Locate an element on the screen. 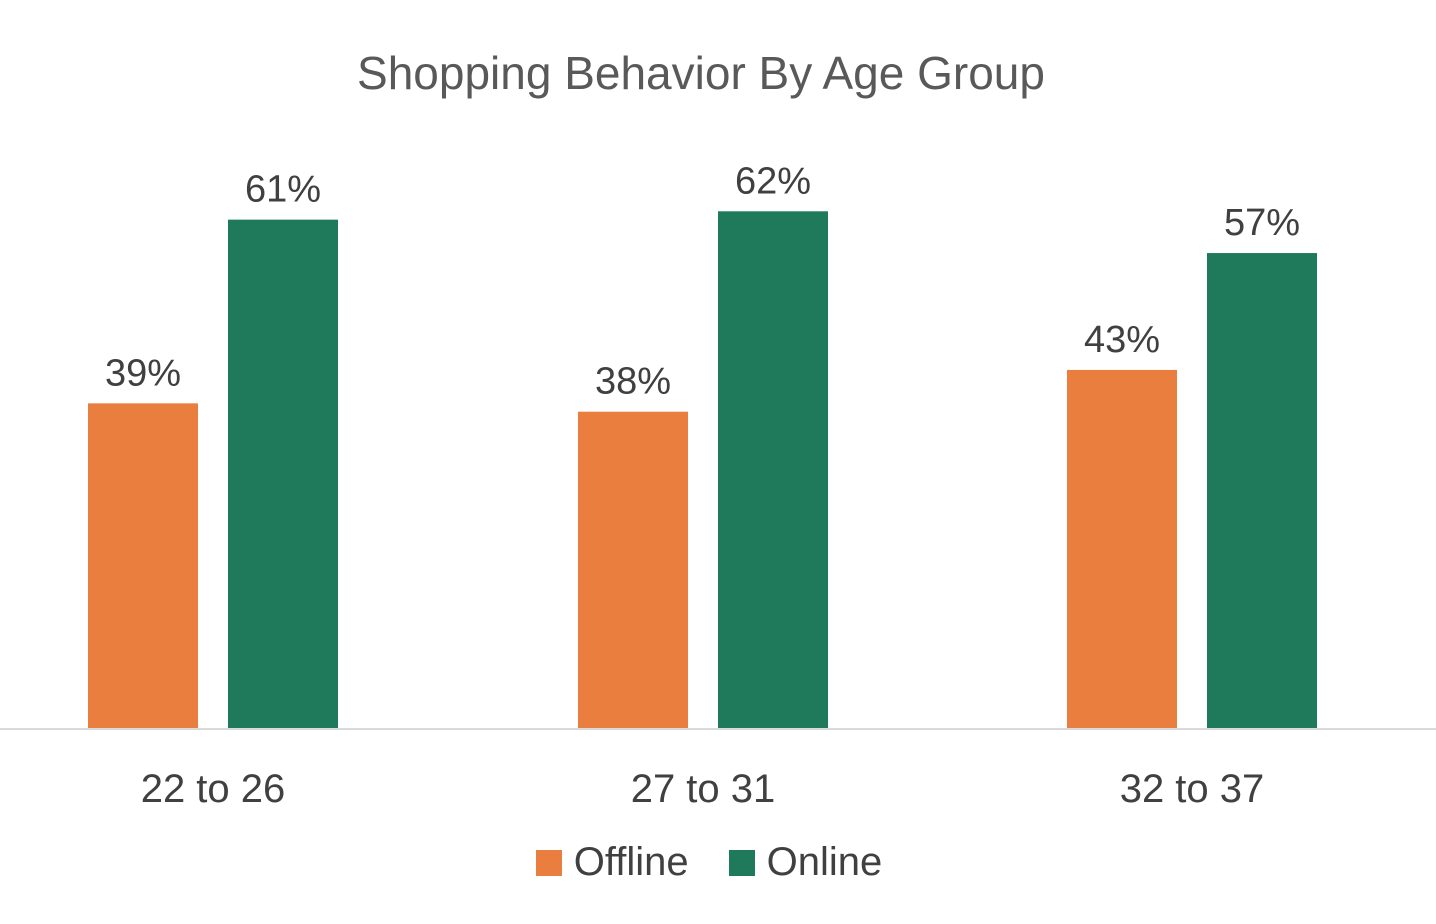 The image size is (1436, 924). x-tick-label-2: 27 to 31 is located at coordinates (703, 789).